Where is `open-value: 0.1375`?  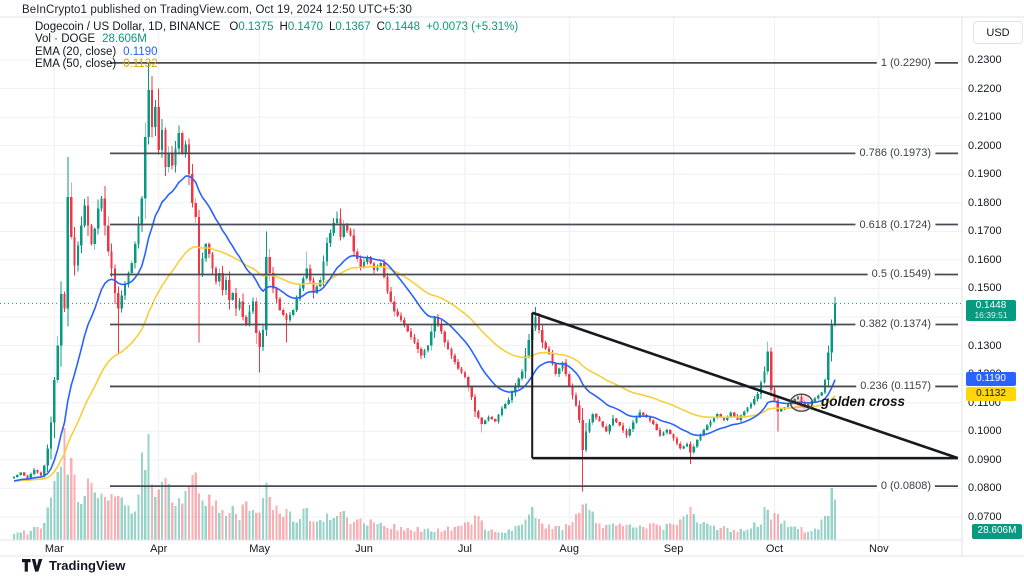
open-value: 0.1375 is located at coordinates (256, 27).